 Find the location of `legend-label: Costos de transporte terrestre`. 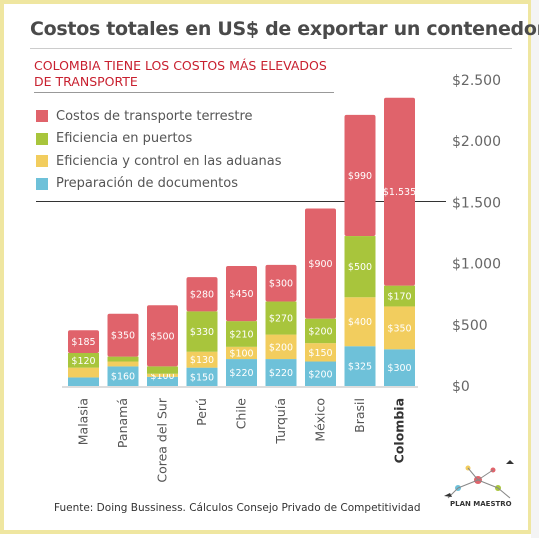

legend-label: Costos de transporte terrestre is located at coordinates (154, 116).